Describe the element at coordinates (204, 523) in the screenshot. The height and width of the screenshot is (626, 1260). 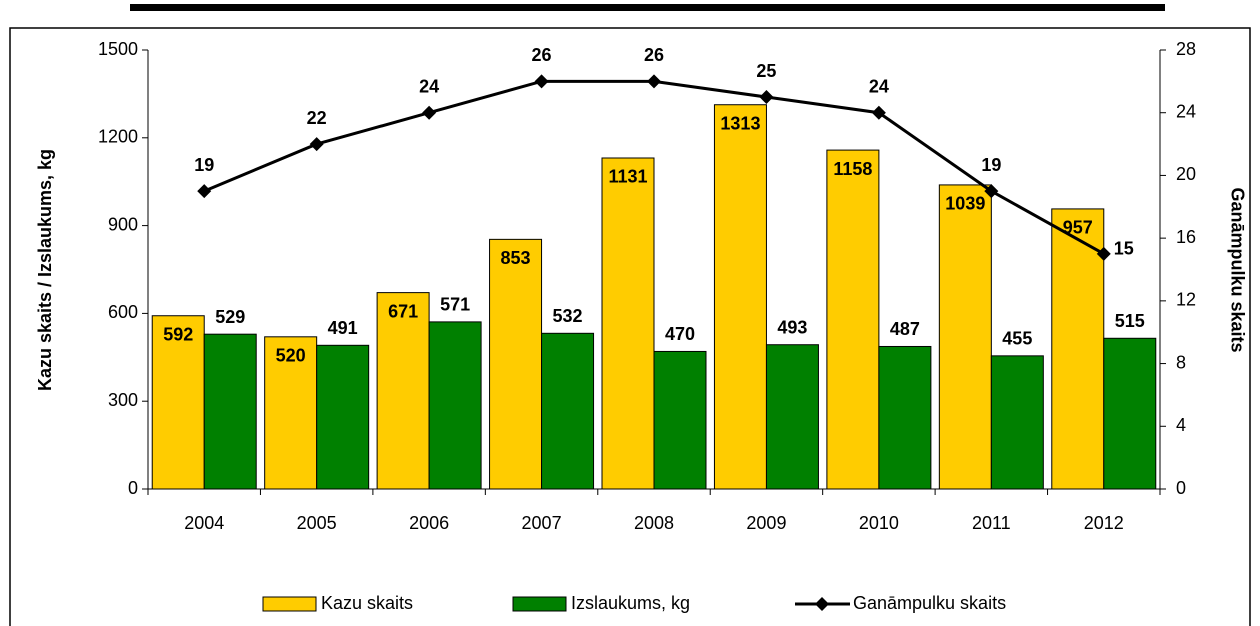
I see `x-tick-label: 2004` at that location.